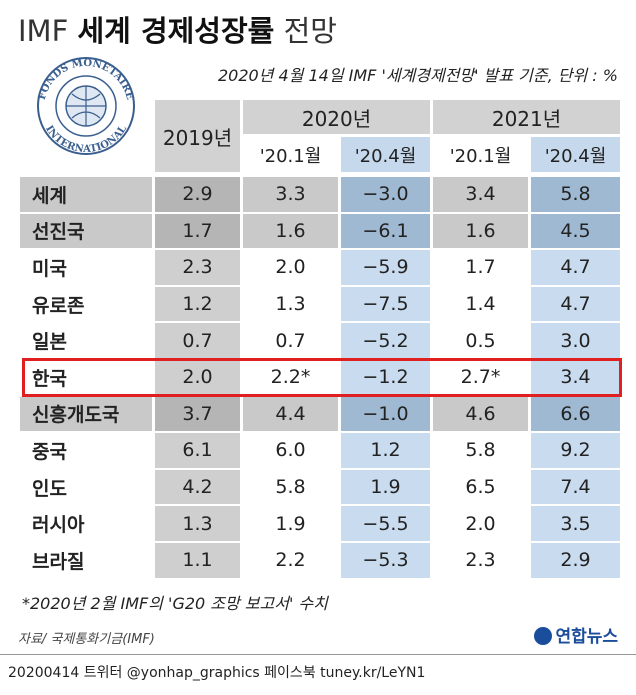 This screenshot has height=695, width=636. What do you see at coordinates (290, 414) in the screenshot?
I see `value-cell: 4.4` at bounding box center [290, 414].